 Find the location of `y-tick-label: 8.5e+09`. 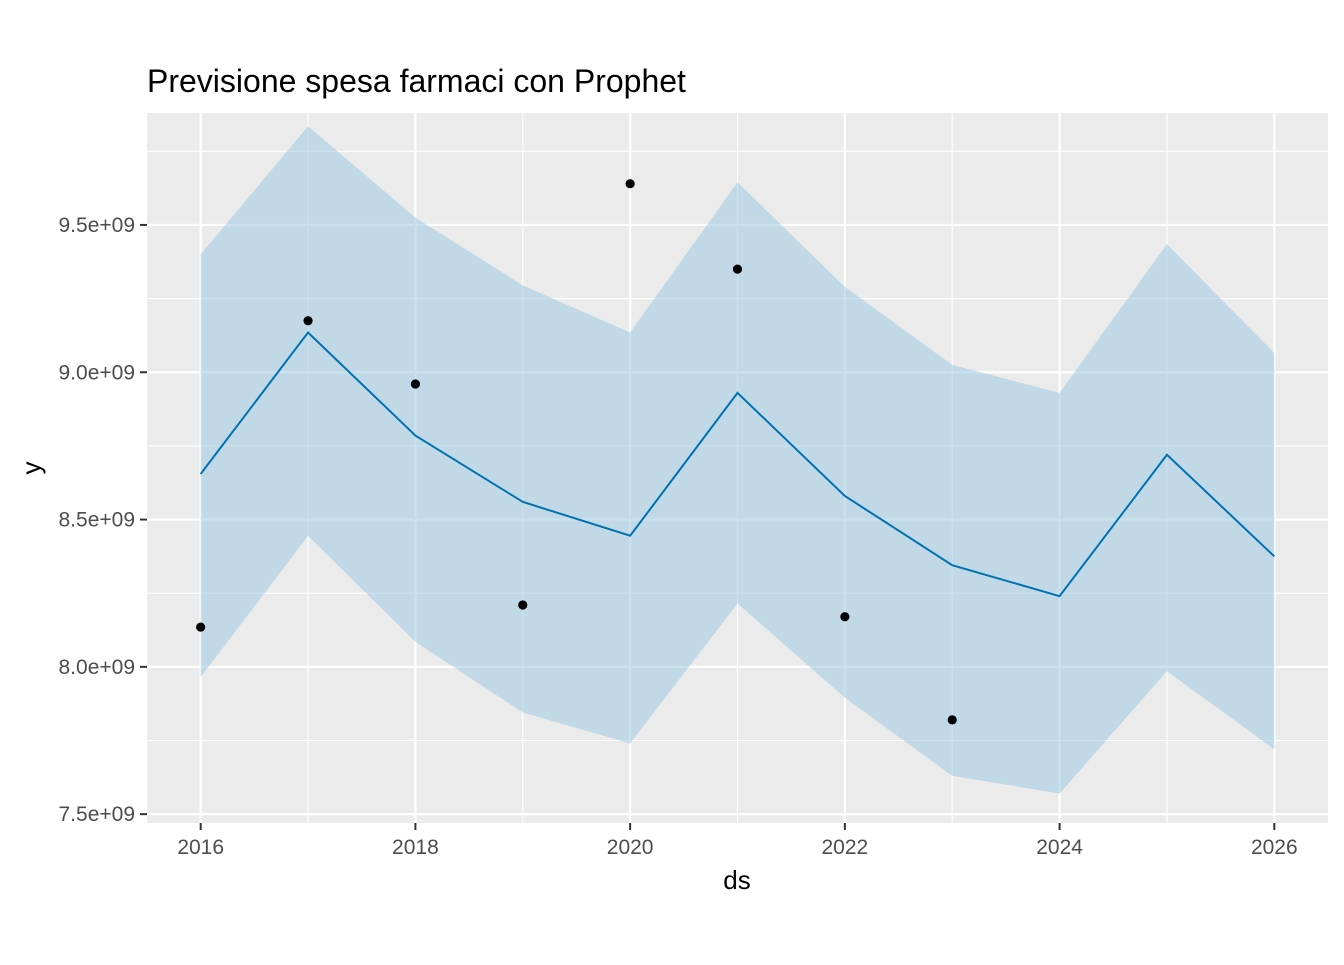

y-tick-label: 8.5e+09 is located at coordinates (97, 520).